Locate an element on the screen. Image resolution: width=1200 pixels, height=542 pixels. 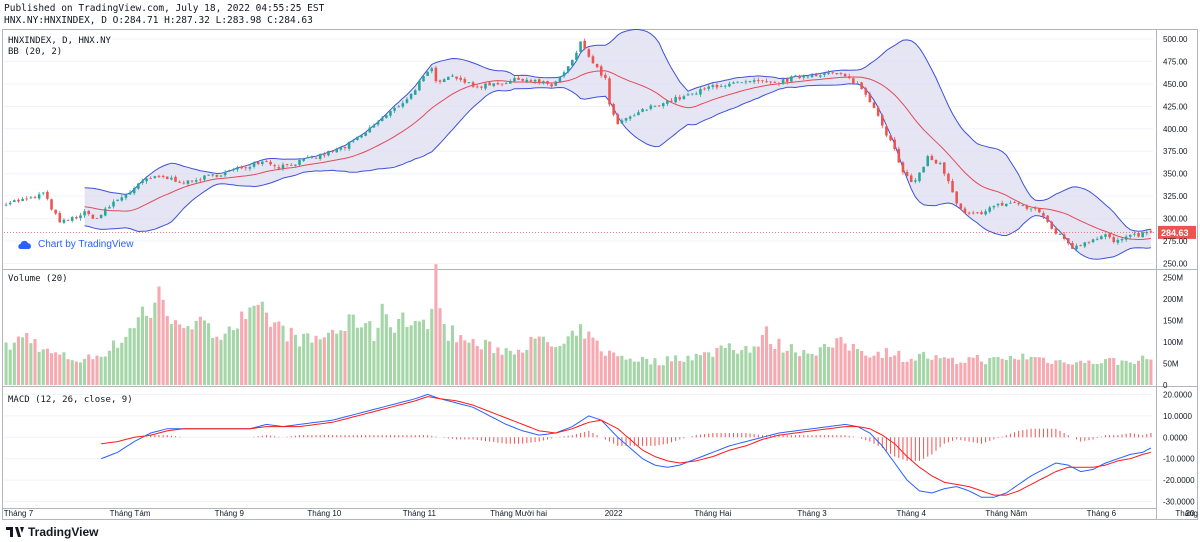
price-tick-label: 425.00 is located at coordinates (1175, 106).